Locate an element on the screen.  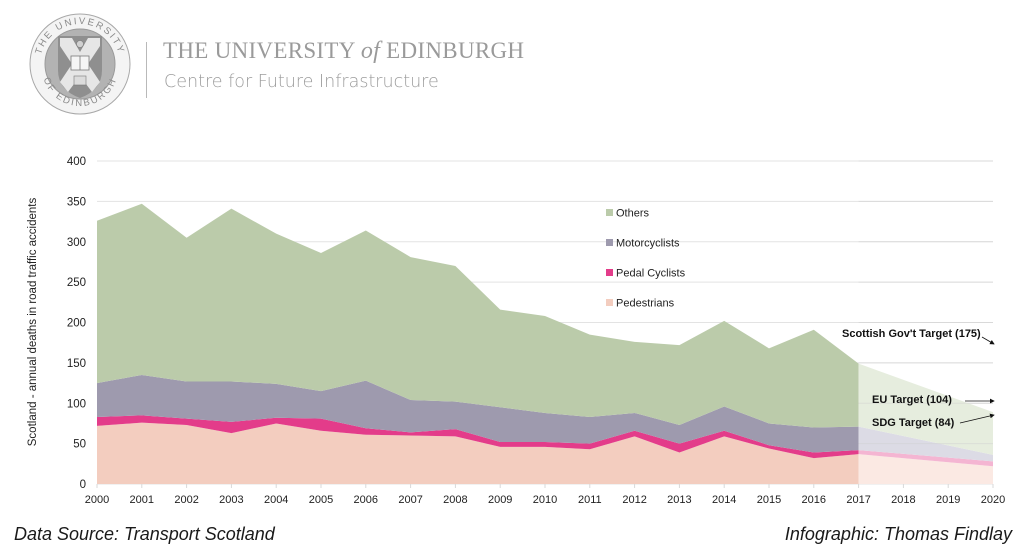
y-tick-label: 50 is located at coordinates (79, 445).